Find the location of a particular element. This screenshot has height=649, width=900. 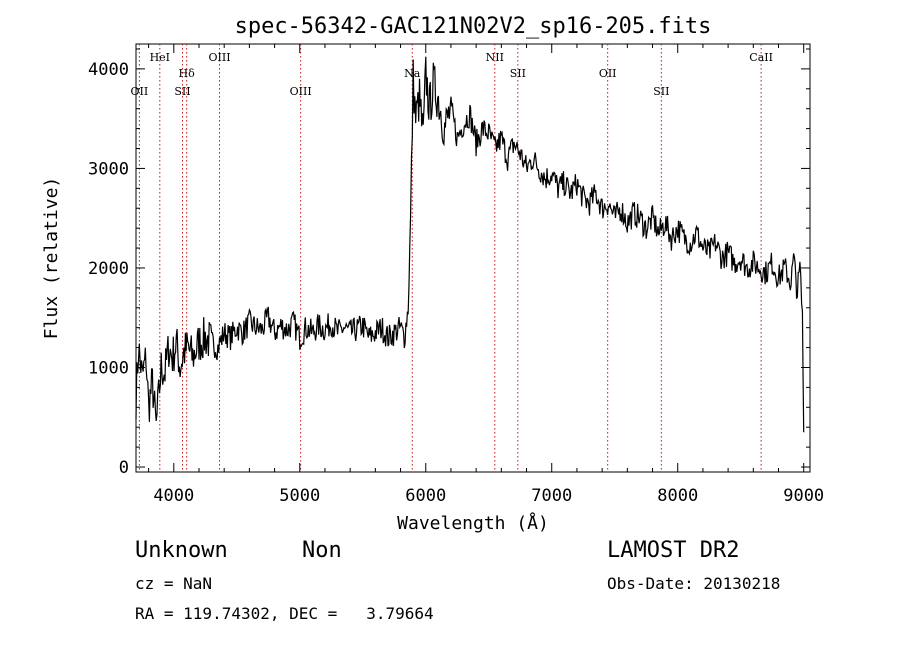

coordinates-readout: RA = 119.74302, DEC = 3.79664 is located at coordinates (284, 613).